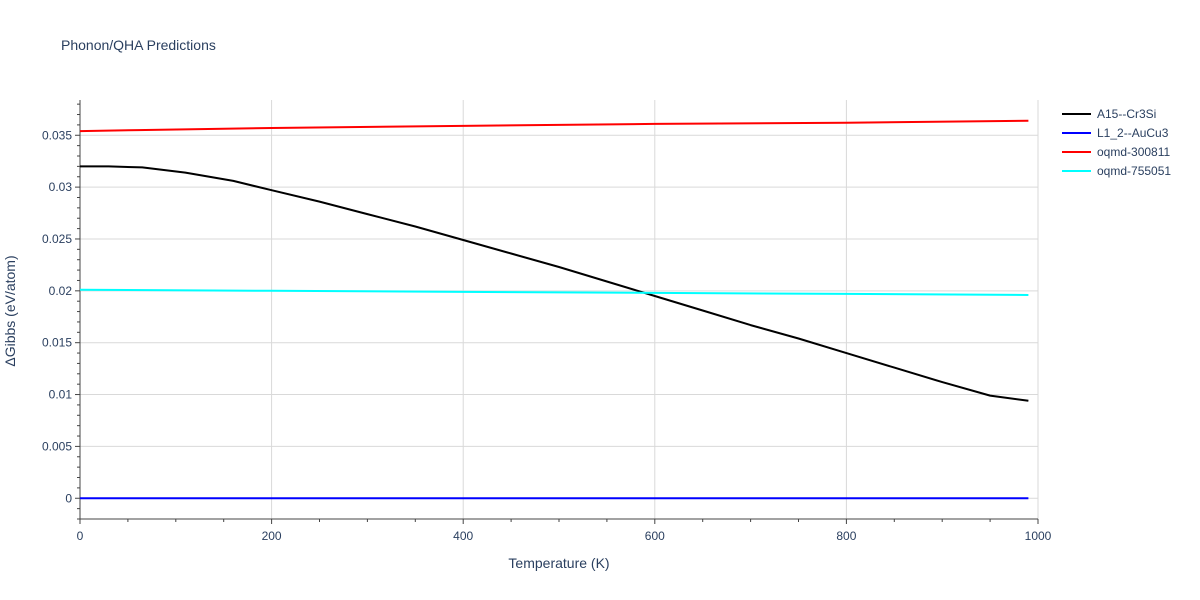 This screenshot has width=1200, height=600. What do you see at coordinates (61, 187) in the screenshot?
I see `y-tick-label: 0.03` at bounding box center [61, 187].